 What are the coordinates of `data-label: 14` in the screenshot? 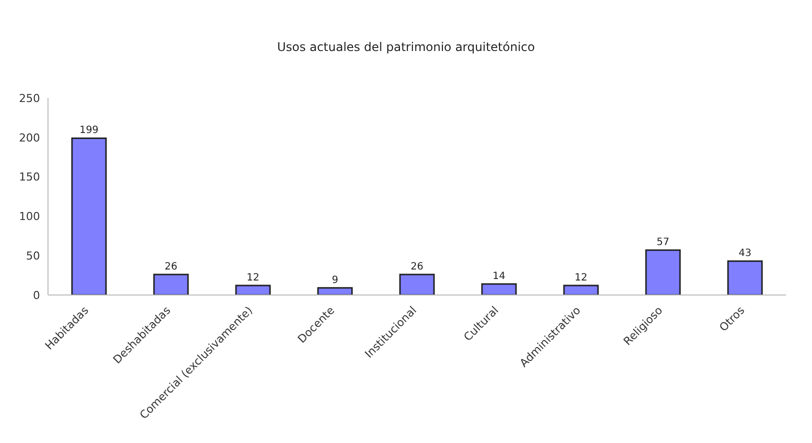 It's located at (499, 276).